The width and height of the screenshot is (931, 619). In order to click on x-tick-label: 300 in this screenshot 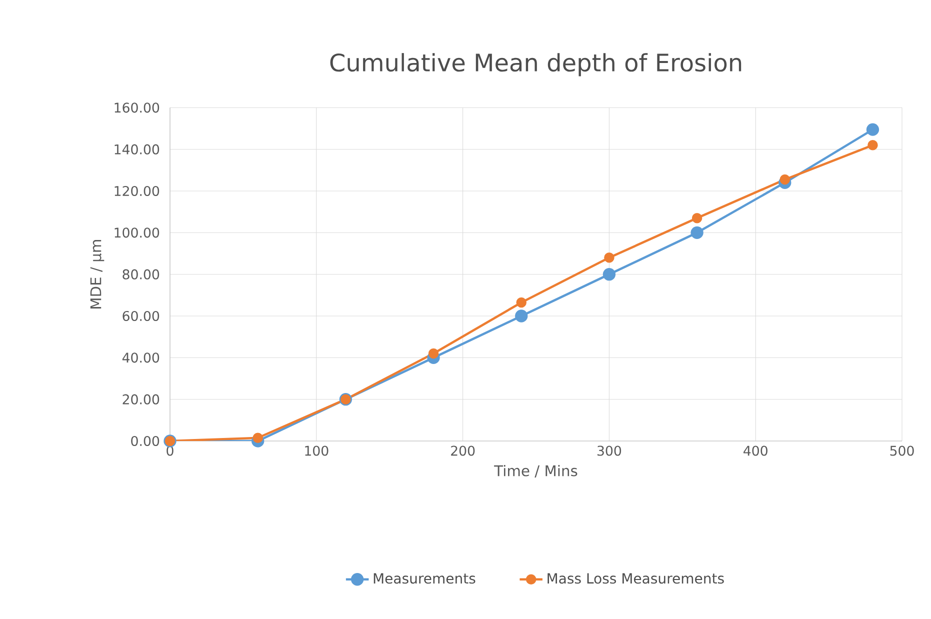, I will do `click(610, 451)`.